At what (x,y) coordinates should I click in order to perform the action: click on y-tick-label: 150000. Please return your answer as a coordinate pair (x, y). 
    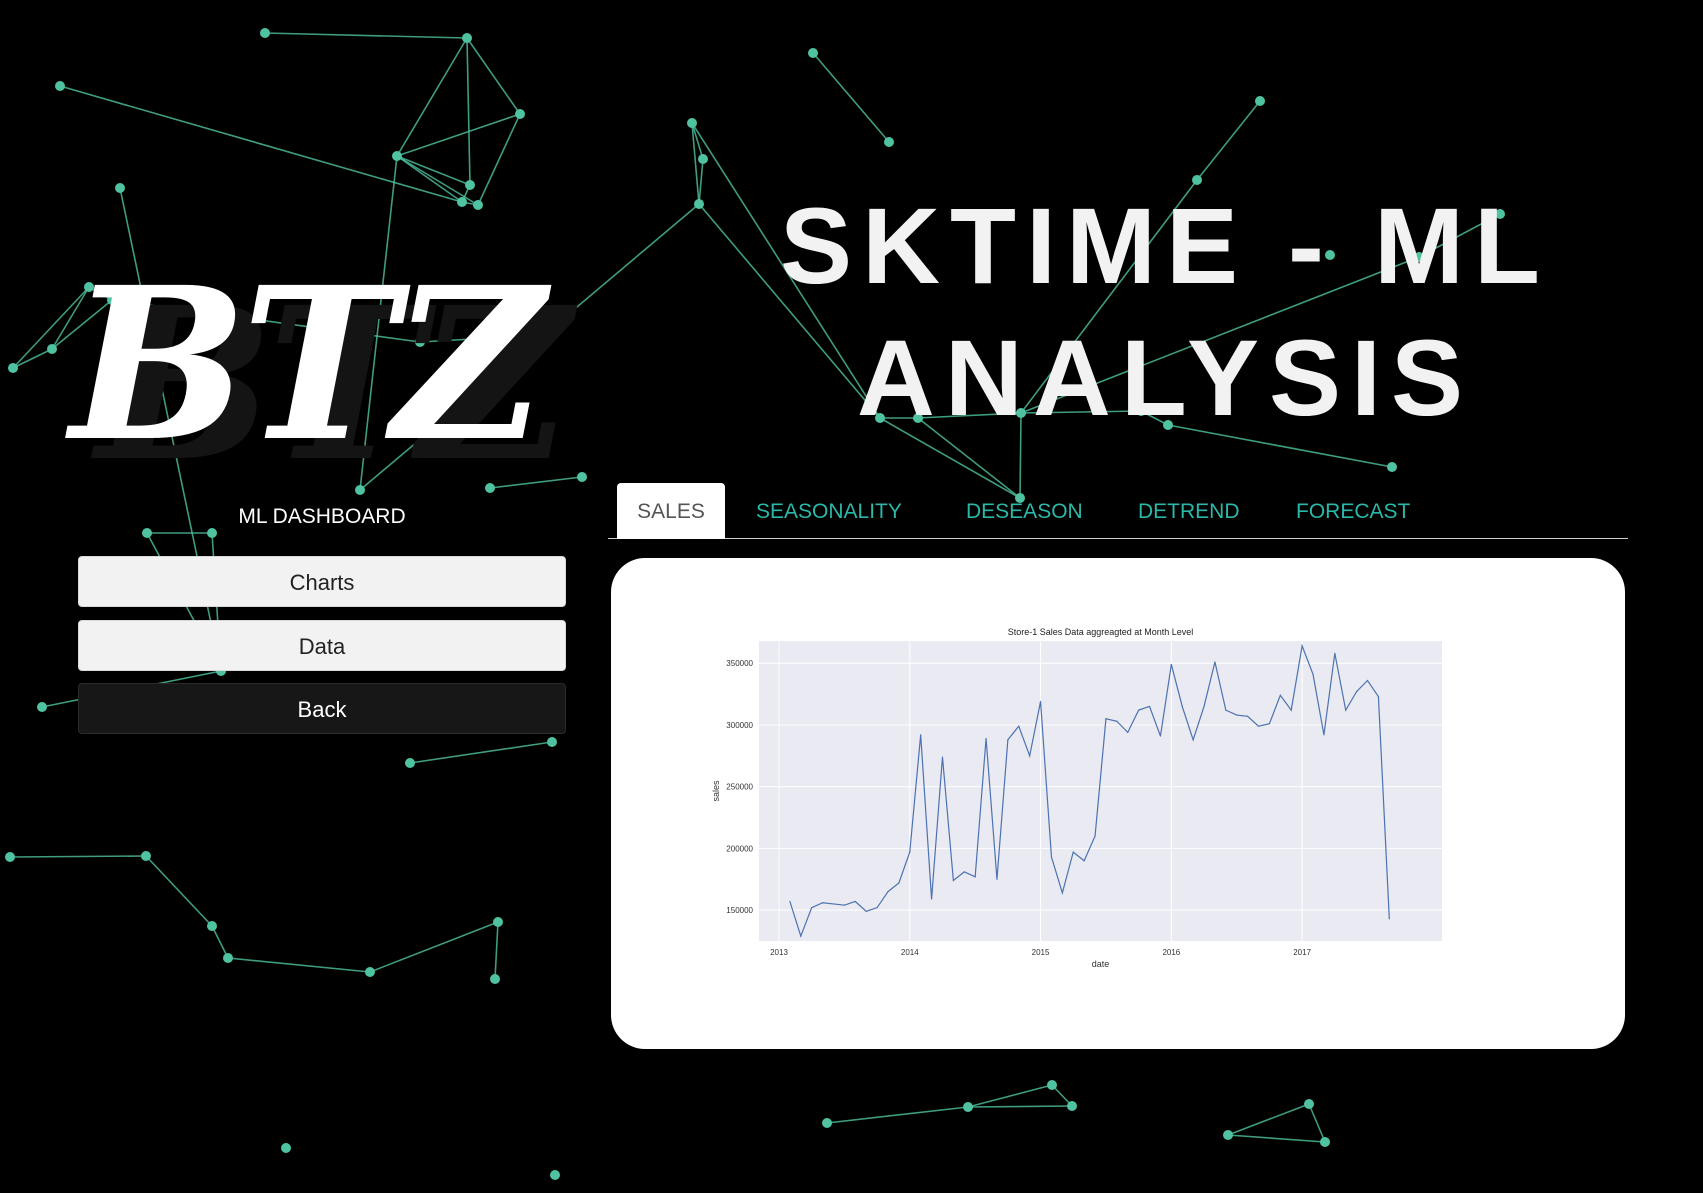
    Looking at the image, I should click on (739, 910).